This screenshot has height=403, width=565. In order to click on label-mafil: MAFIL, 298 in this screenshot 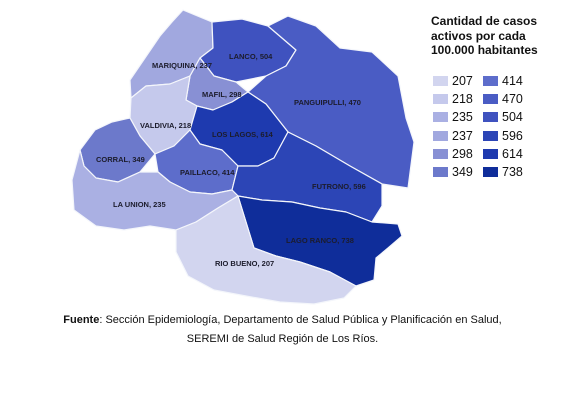, I will do `click(222, 94)`.